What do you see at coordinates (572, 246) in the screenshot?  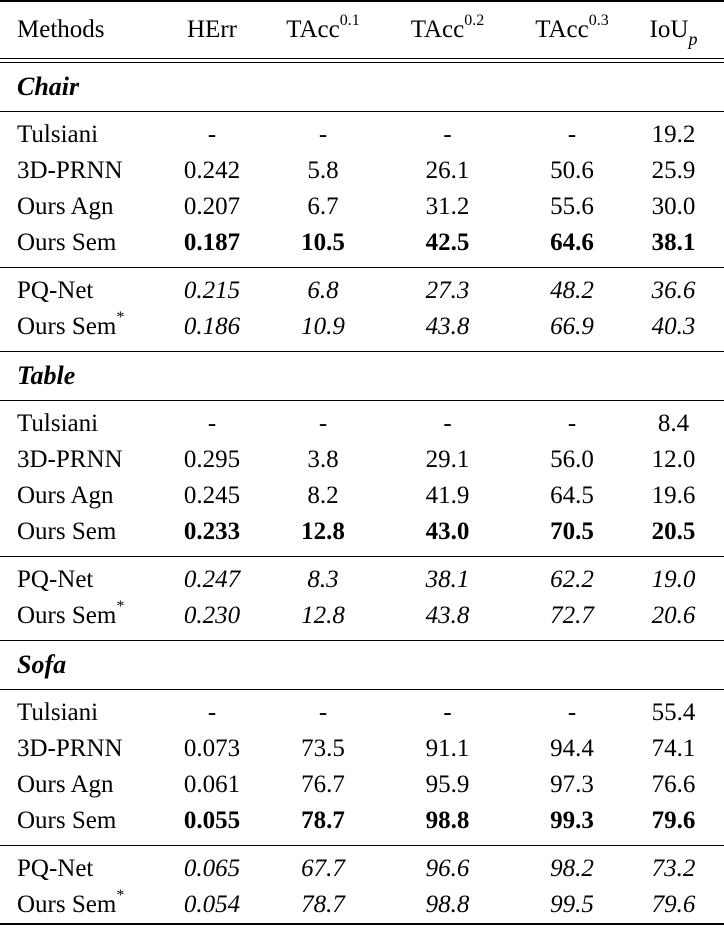 I see `tacc-0-3-cell: 64.6` at bounding box center [572, 246].